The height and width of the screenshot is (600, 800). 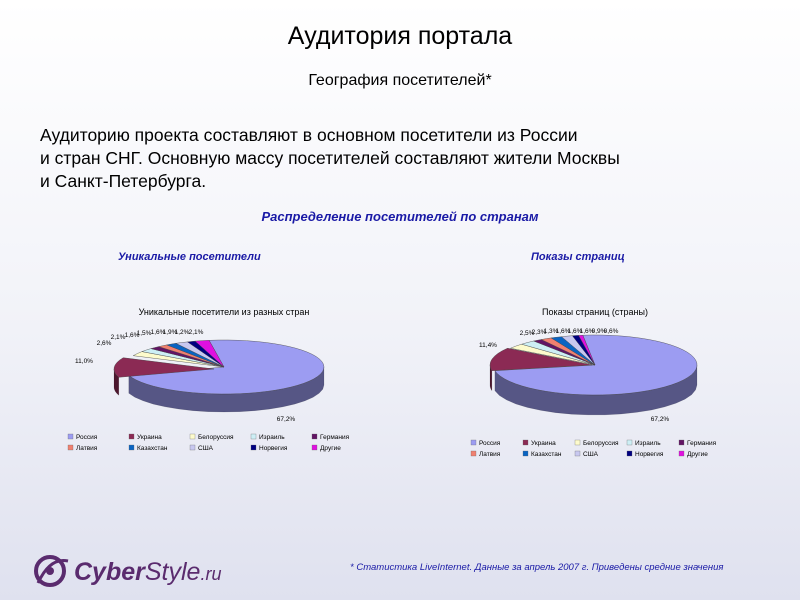 What do you see at coordinates (182, 332) in the screenshot?
I see `data-label: 1,2%` at bounding box center [182, 332].